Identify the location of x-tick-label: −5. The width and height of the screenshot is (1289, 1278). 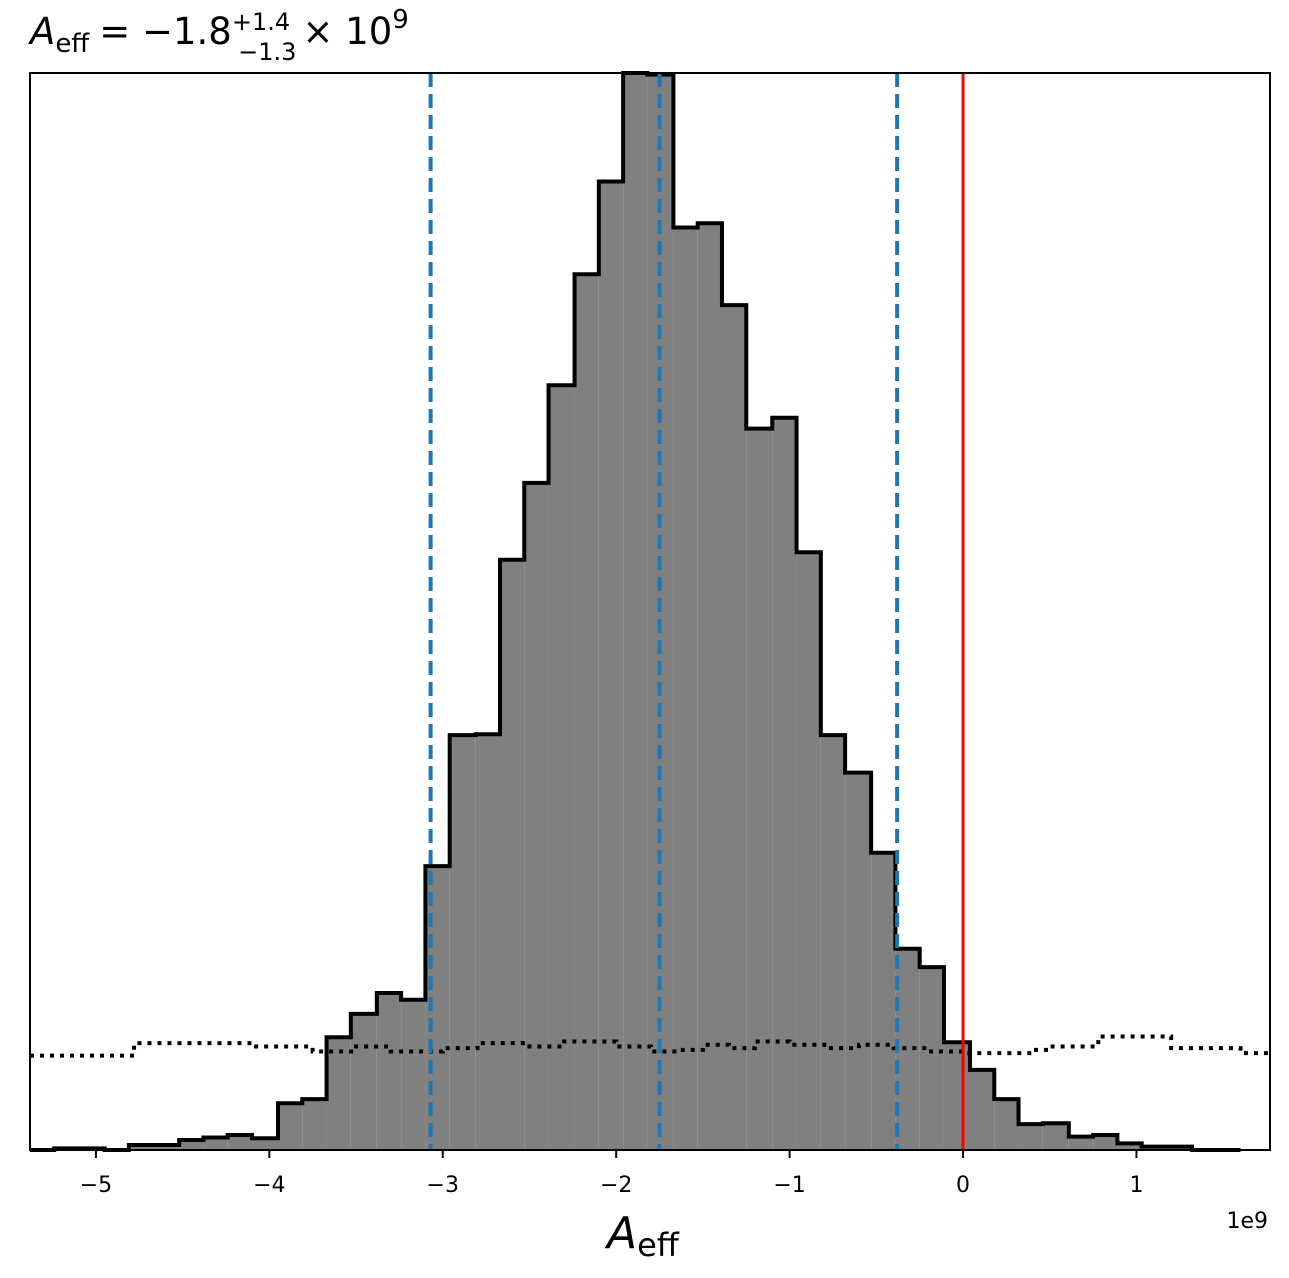
(96, 1185).